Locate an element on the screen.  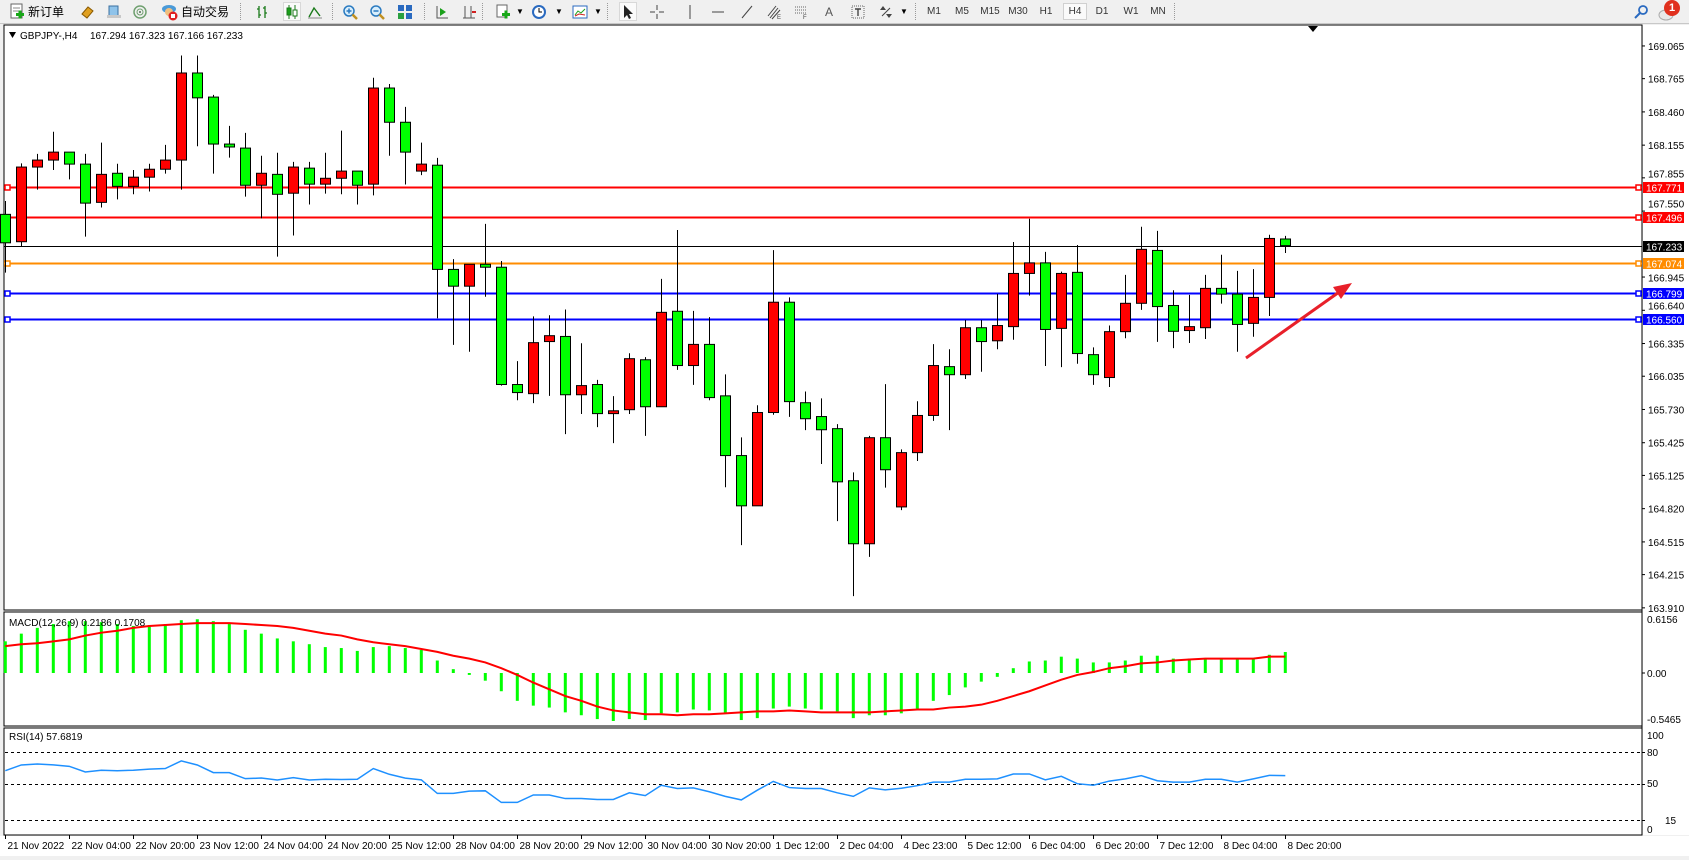
arrow-annotation is located at coordinates (1298, 321).